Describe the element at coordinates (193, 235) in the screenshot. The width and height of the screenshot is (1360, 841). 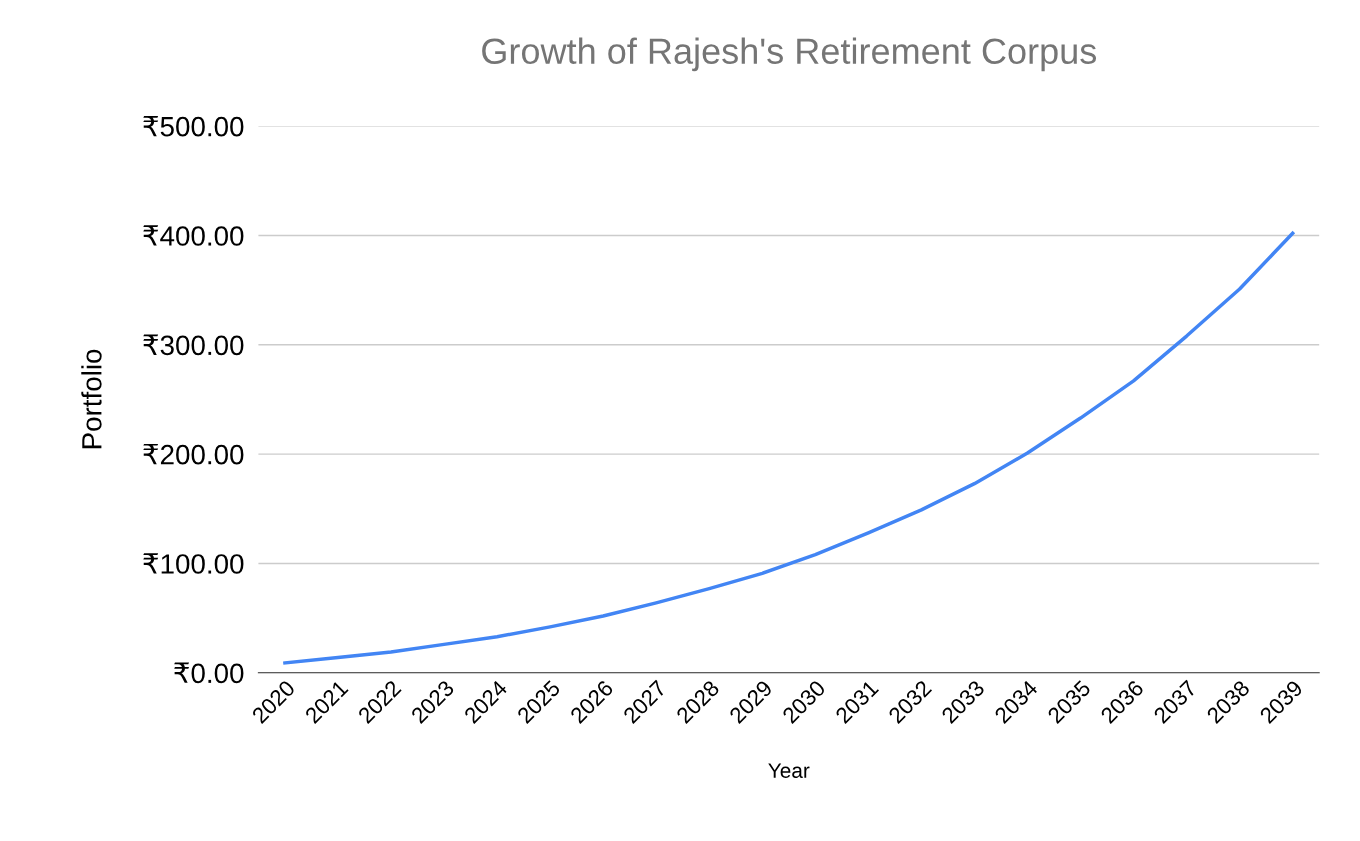
I see `y-tick-label: ₹400.00` at that location.